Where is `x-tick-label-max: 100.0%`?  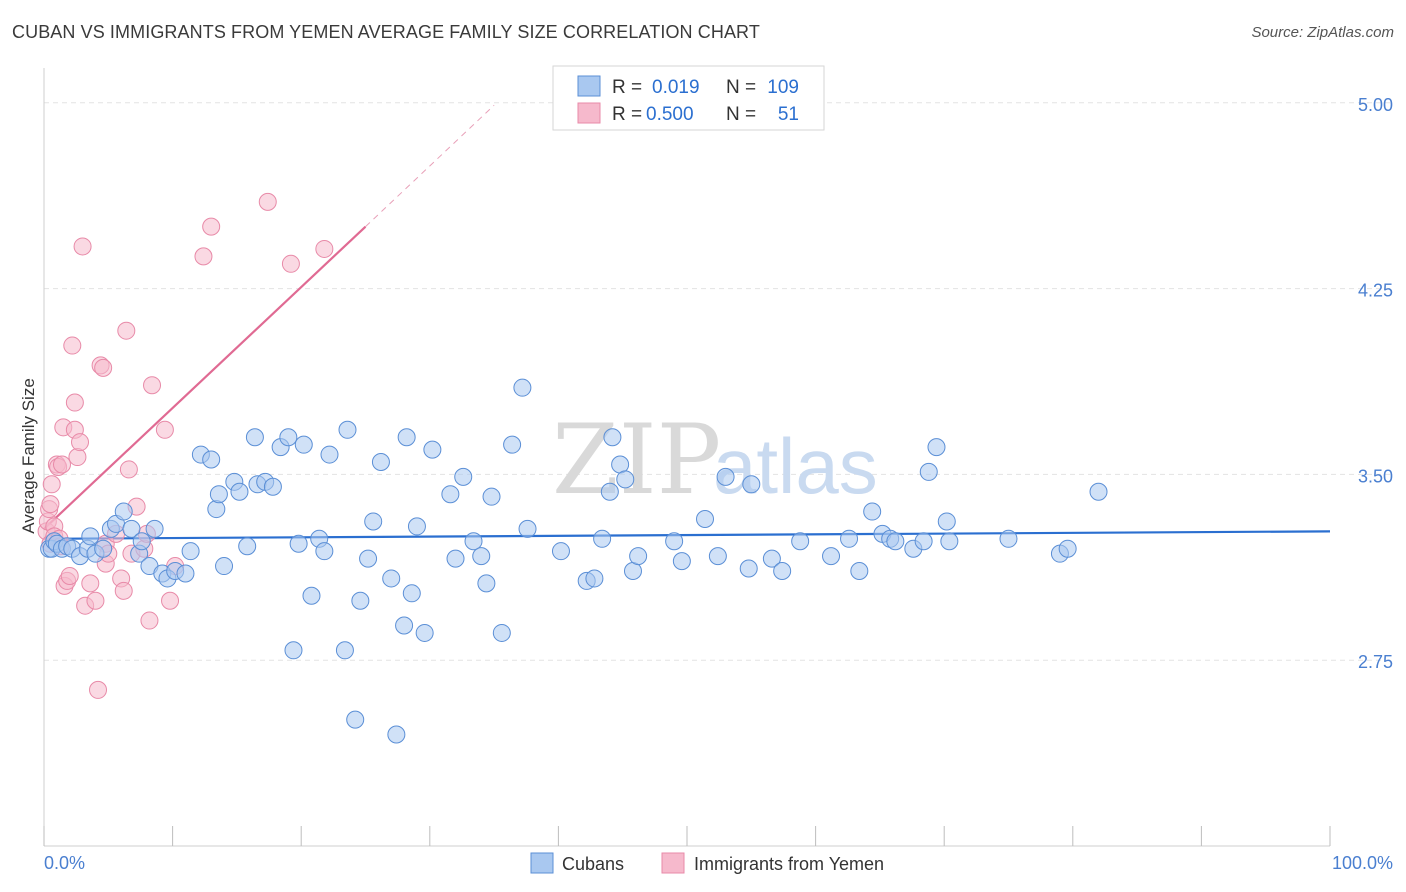 x-tick-label-max: 100.0% is located at coordinates (1362, 863).